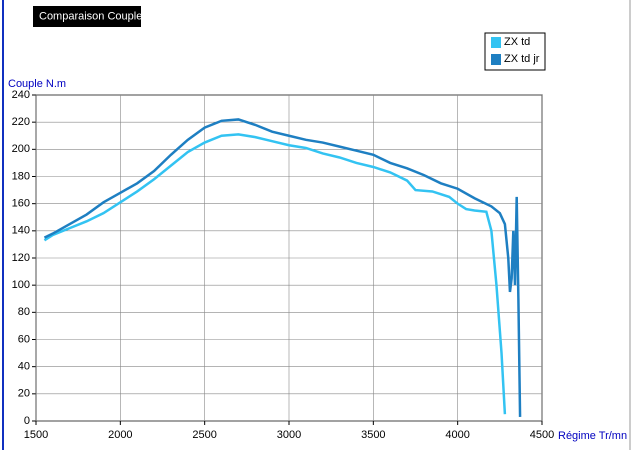 Image resolution: width=634 pixels, height=450 pixels. What do you see at coordinates (373, 435) in the screenshot?
I see `x-tick-label: 3500` at bounding box center [373, 435].